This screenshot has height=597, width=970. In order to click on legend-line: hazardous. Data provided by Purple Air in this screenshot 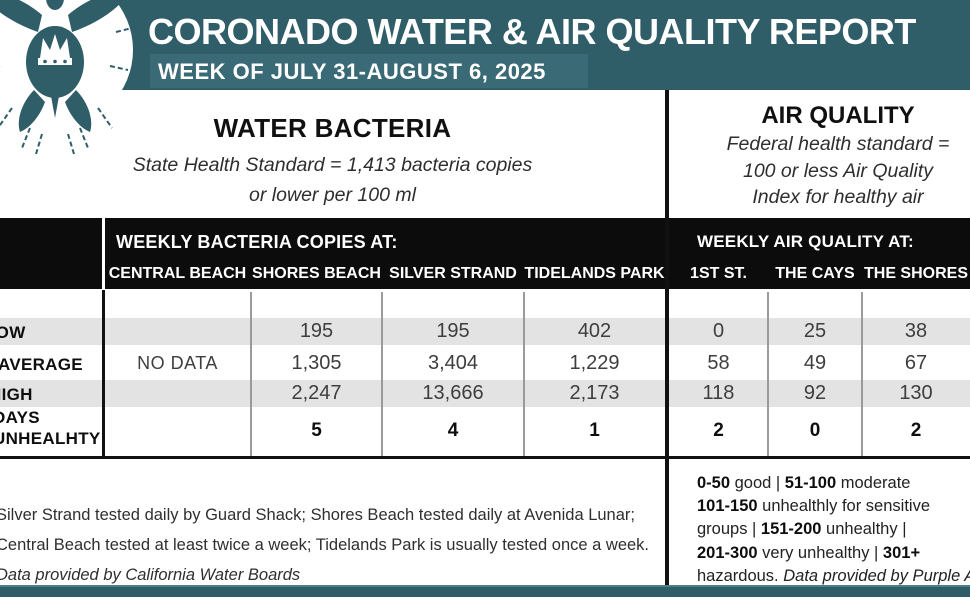, I will do `click(833, 576)`.